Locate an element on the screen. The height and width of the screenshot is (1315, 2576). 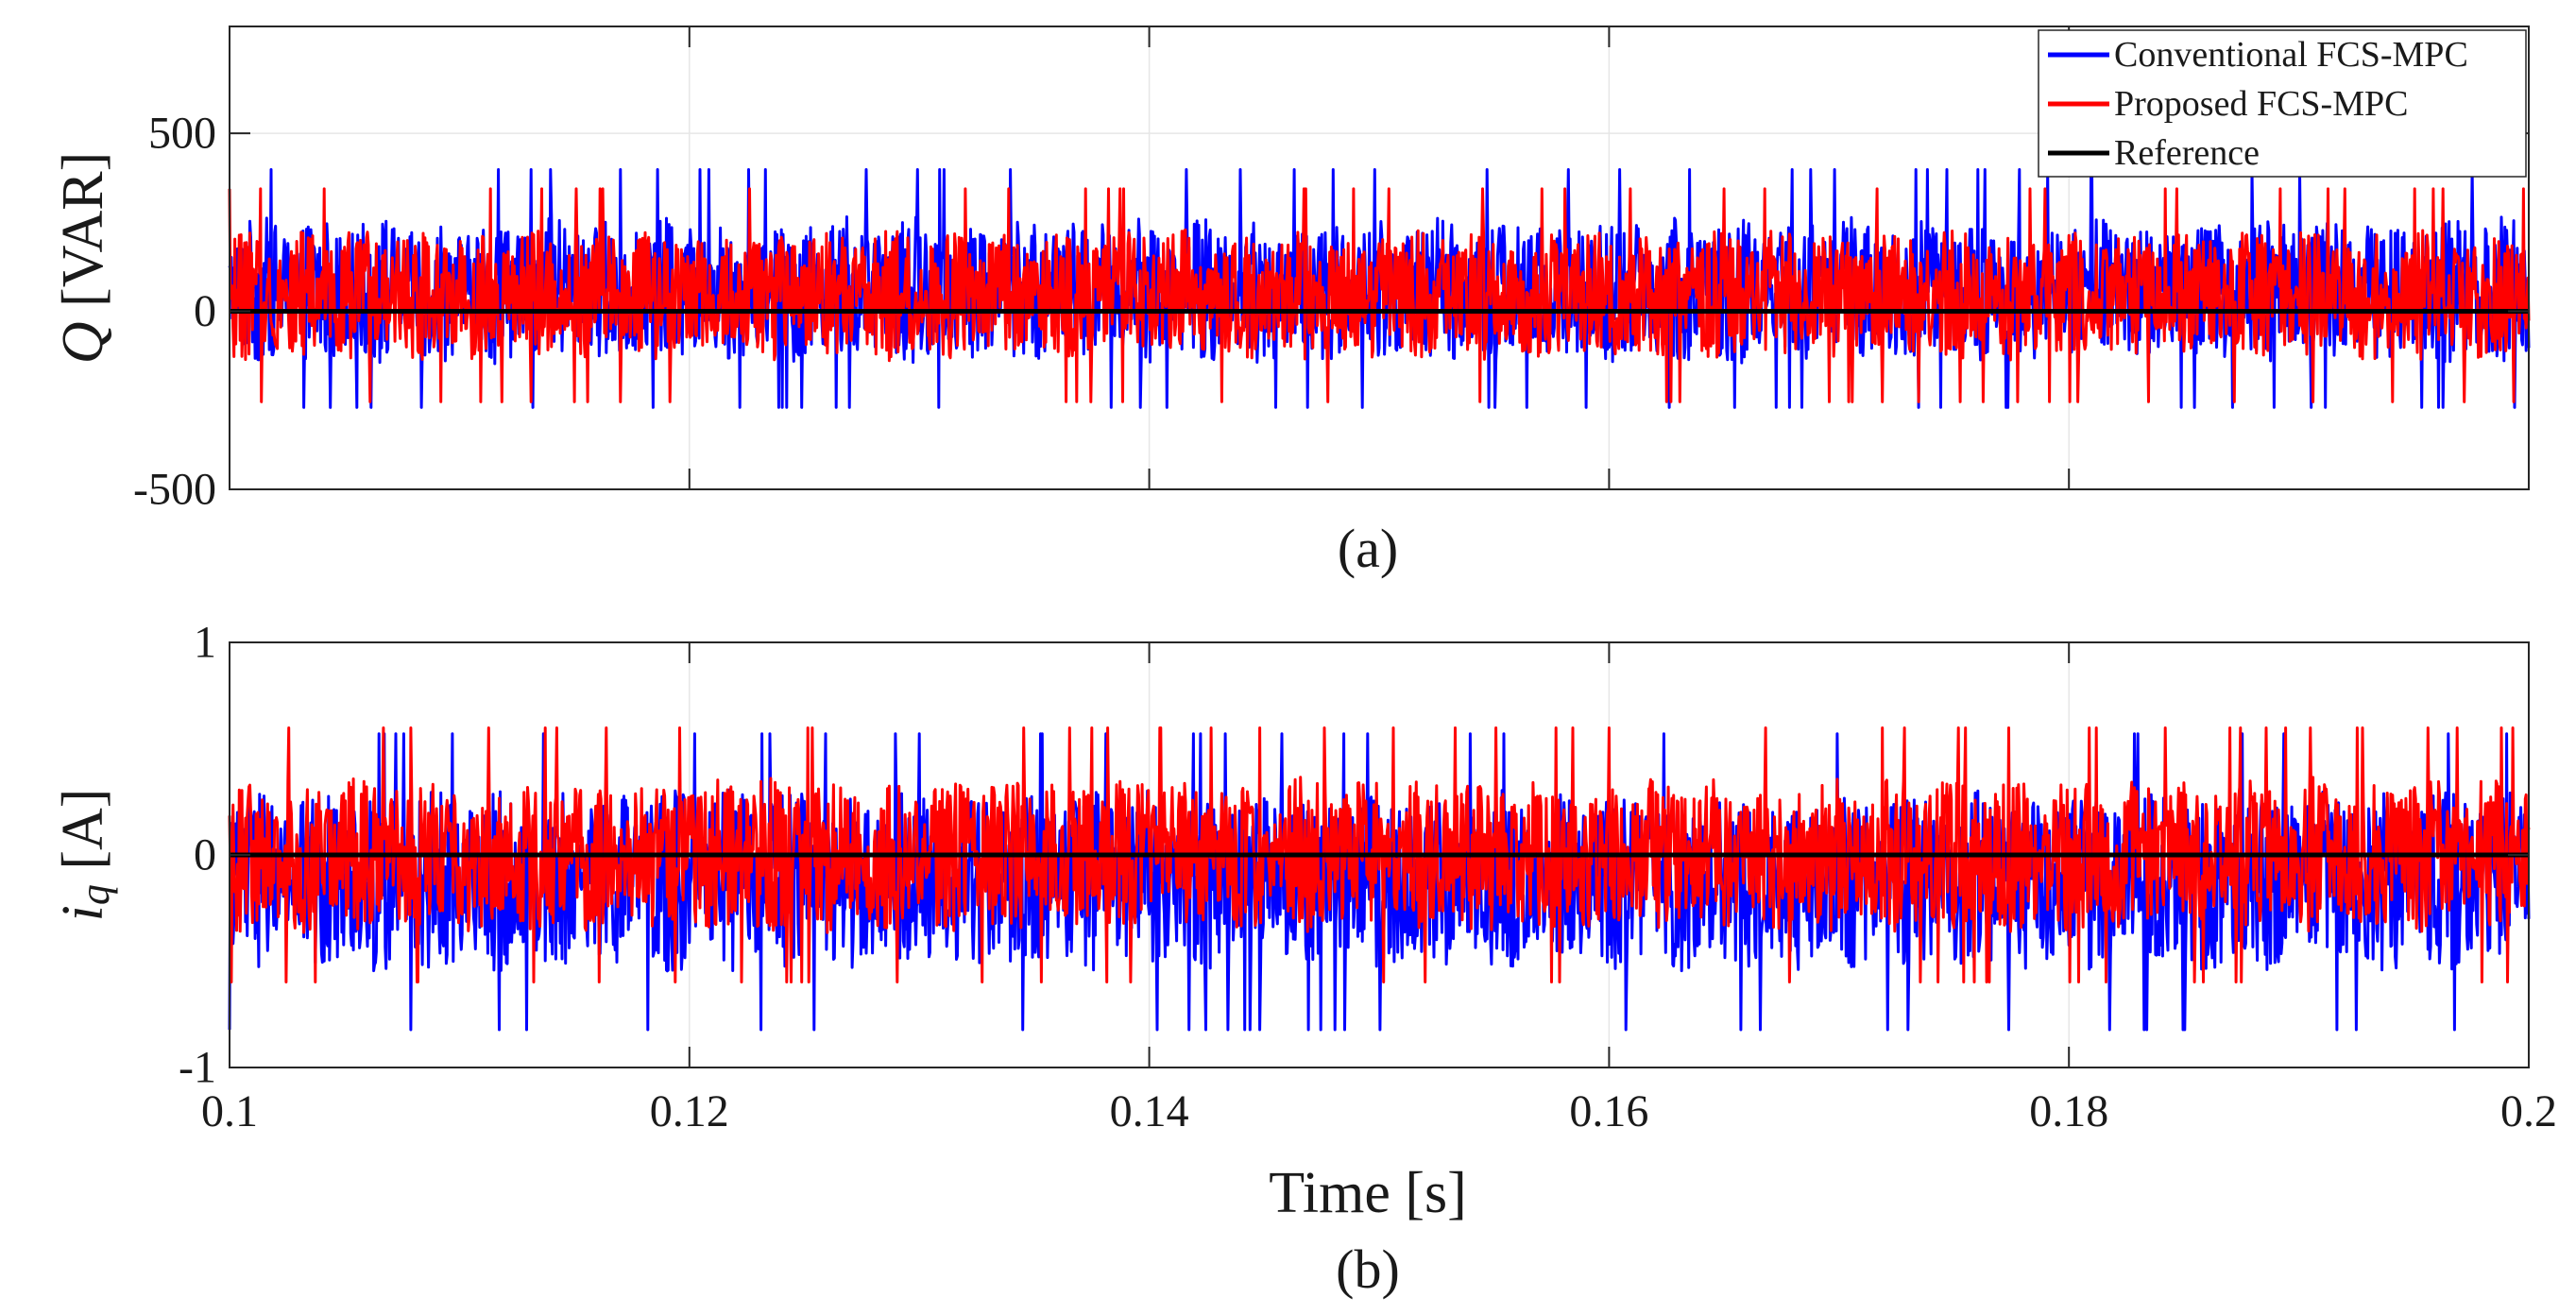
panel-a-ylabel: Q [VAR] is located at coordinates (83, 258).